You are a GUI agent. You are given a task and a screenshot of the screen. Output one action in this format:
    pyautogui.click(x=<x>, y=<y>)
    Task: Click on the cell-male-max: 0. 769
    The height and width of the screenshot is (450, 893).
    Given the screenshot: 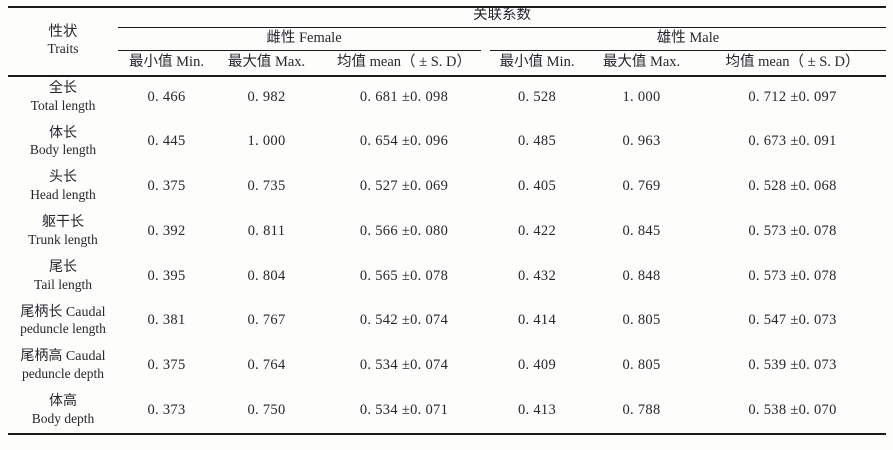 What is the action you would take?
    pyautogui.click(x=641, y=186)
    